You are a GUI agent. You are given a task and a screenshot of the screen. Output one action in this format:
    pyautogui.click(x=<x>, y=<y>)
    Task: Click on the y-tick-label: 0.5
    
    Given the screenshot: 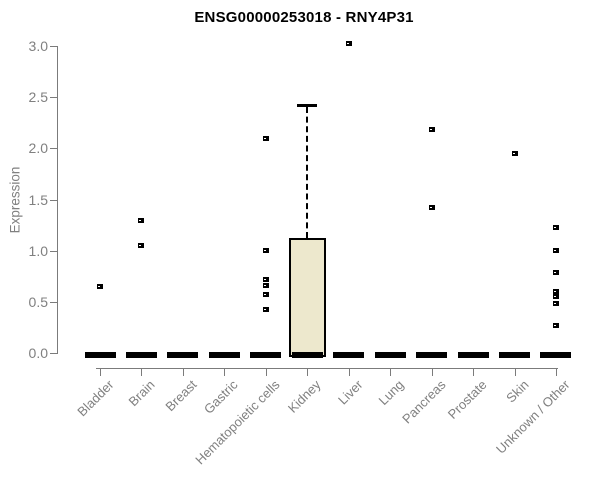 What is the action you would take?
    pyautogui.click(x=38, y=301)
    